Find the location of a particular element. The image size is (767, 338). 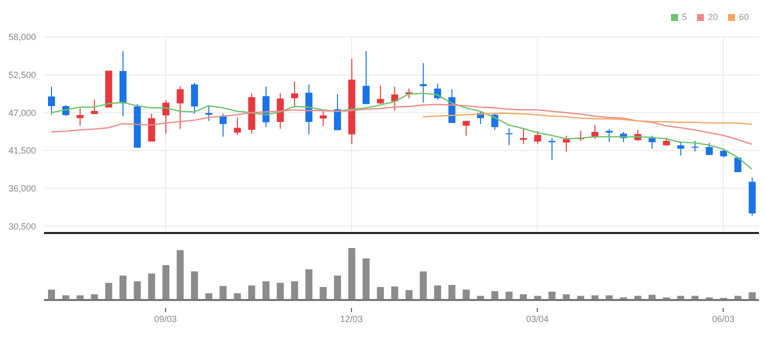

x-tick-label: 12/03 is located at coordinates (351, 319).